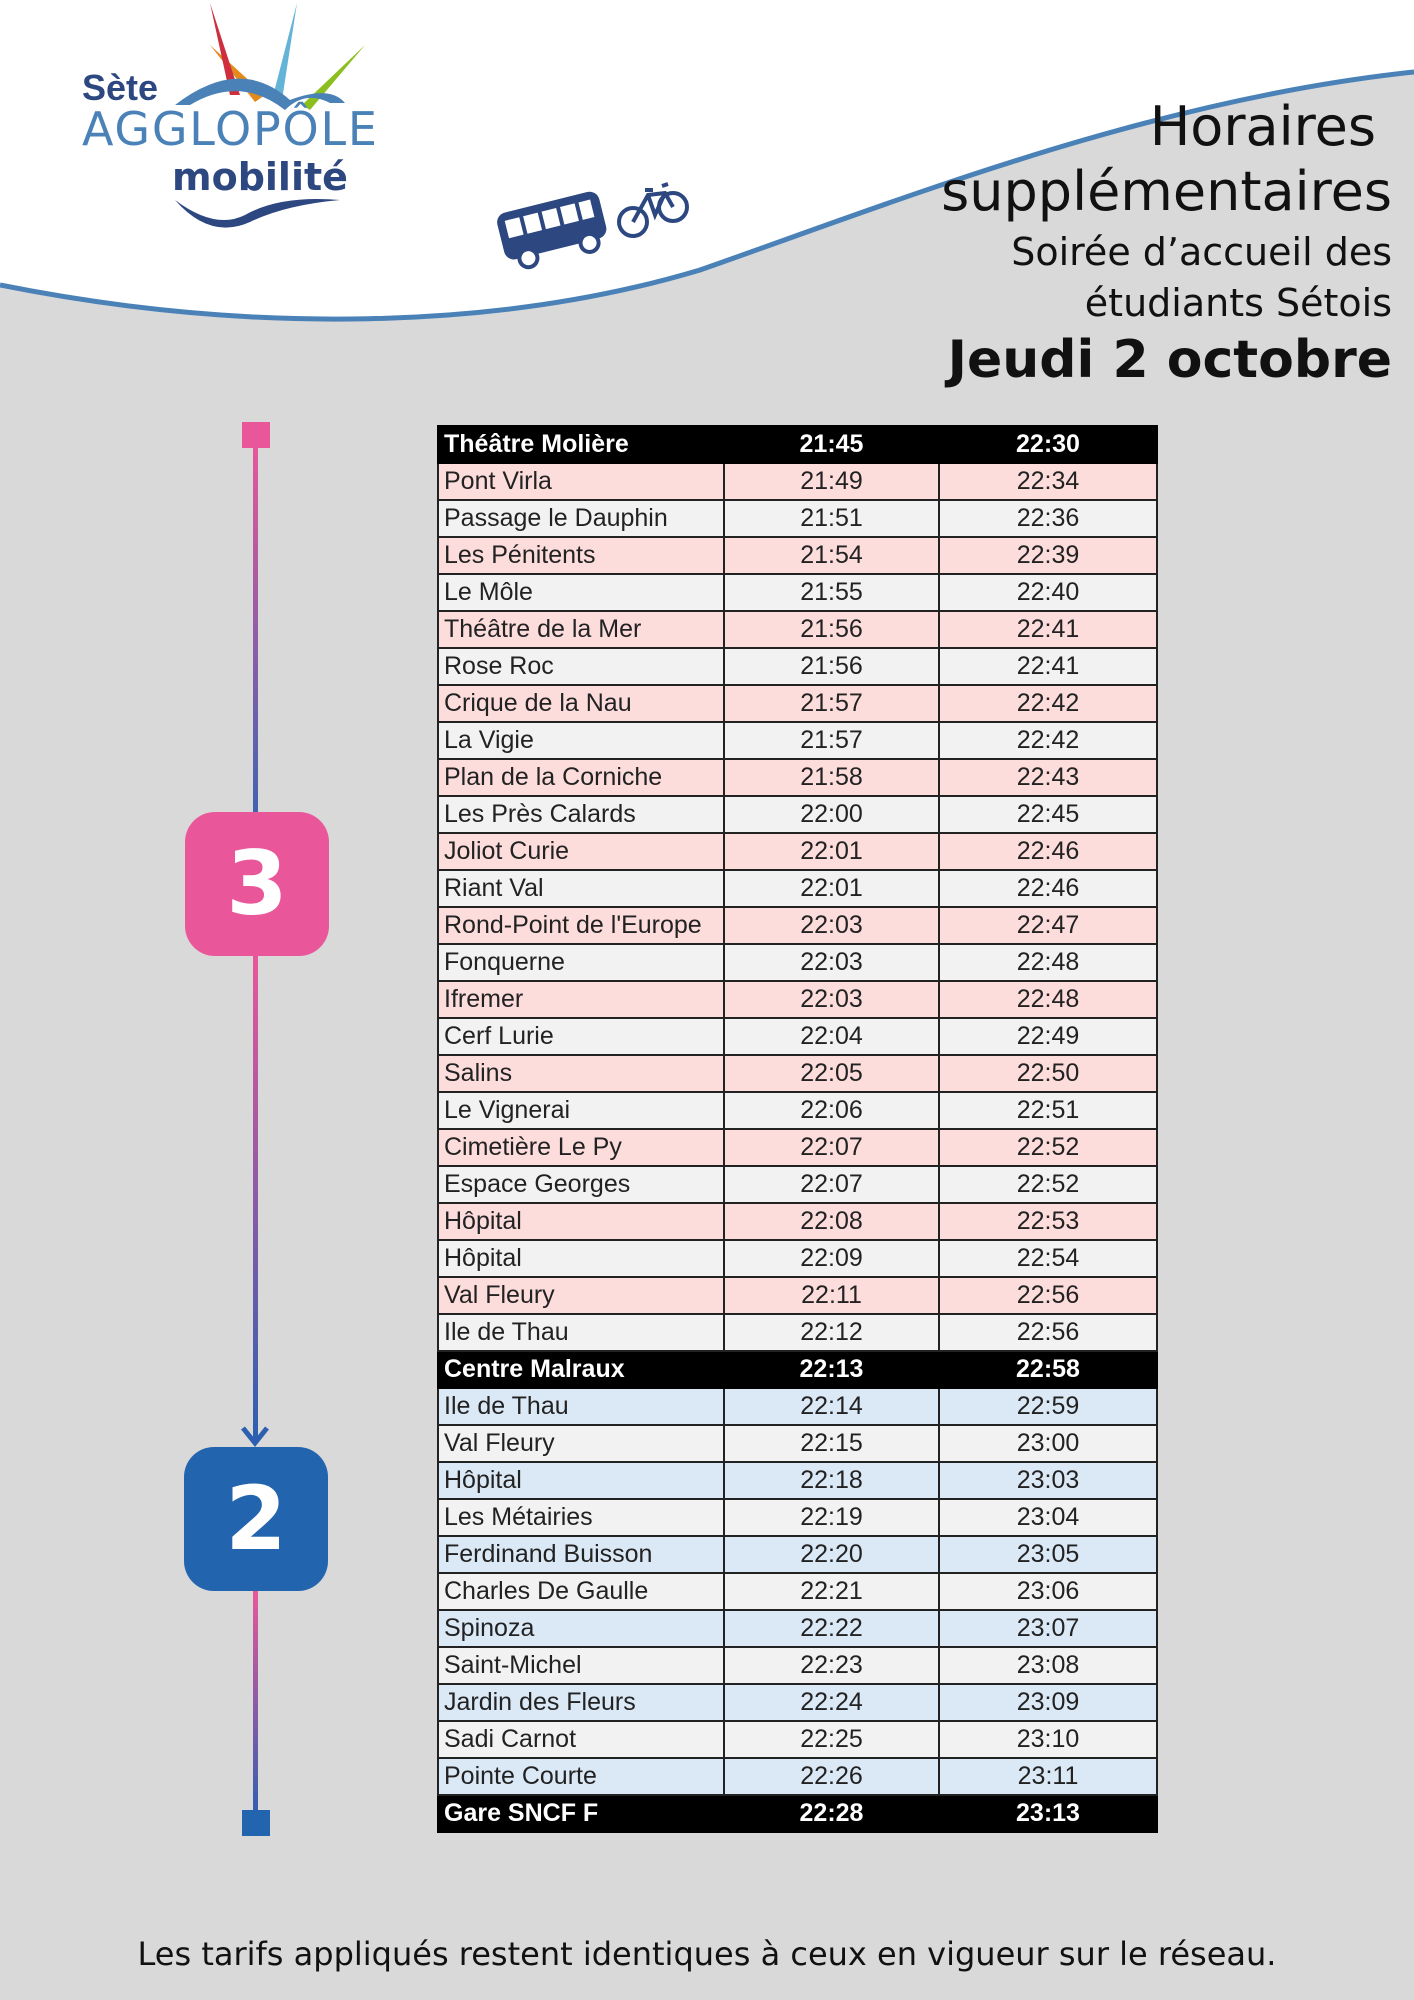 This screenshot has height=2000, width=1414. What do you see at coordinates (581, 703) in the screenshot?
I see `stop-name: Crique de la Nau` at bounding box center [581, 703].